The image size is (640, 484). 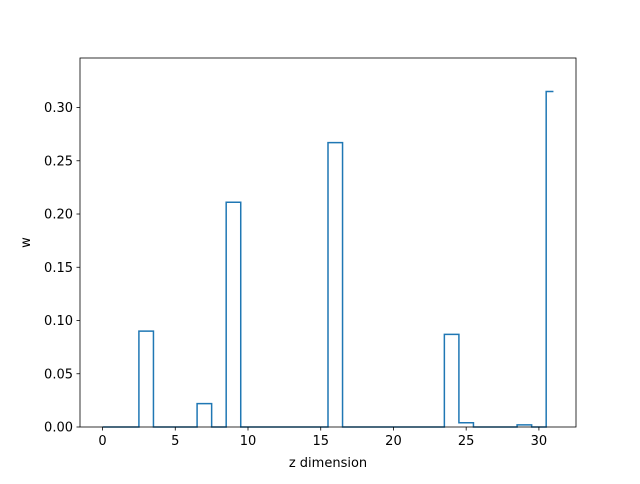 I want to click on x-tick-label: 10, so click(x=248, y=441).